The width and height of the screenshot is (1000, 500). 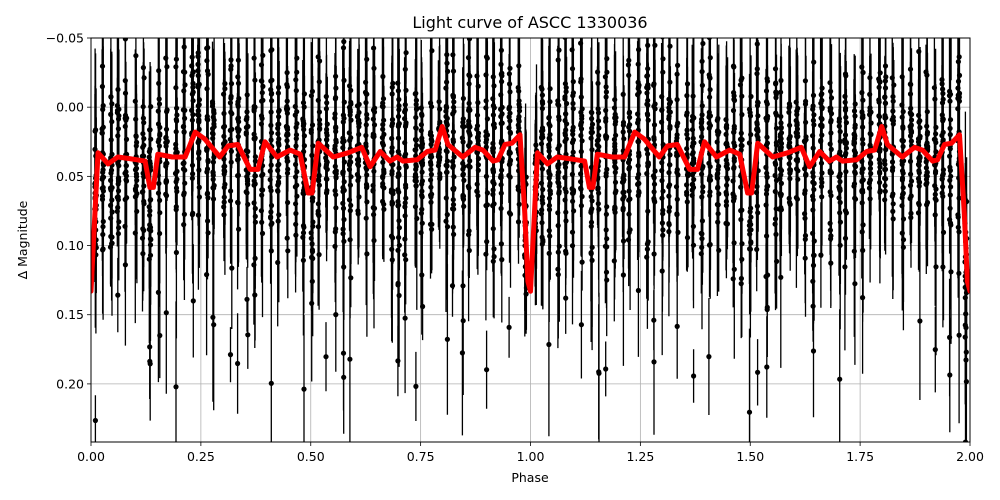 I want to click on x-tick-label: 1.50, so click(x=750, y=456).